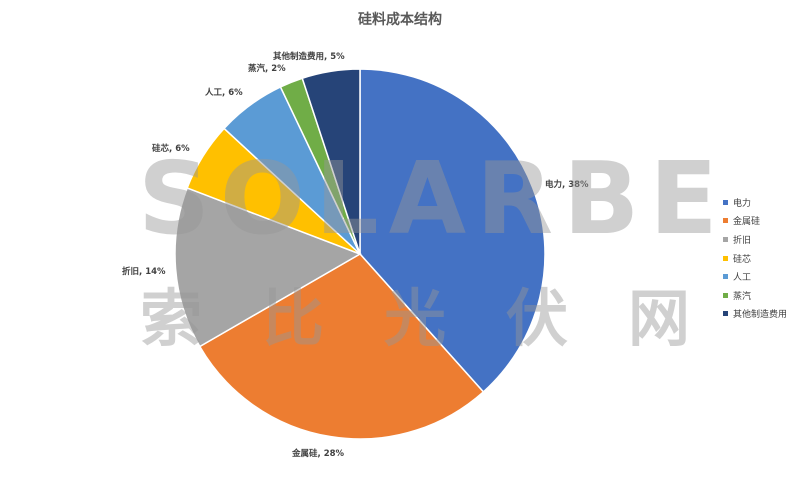  What do you see at coordinates (755, 202) in the screenshot?
I see `legend-item: 电力` at bounding box center [755, 202].